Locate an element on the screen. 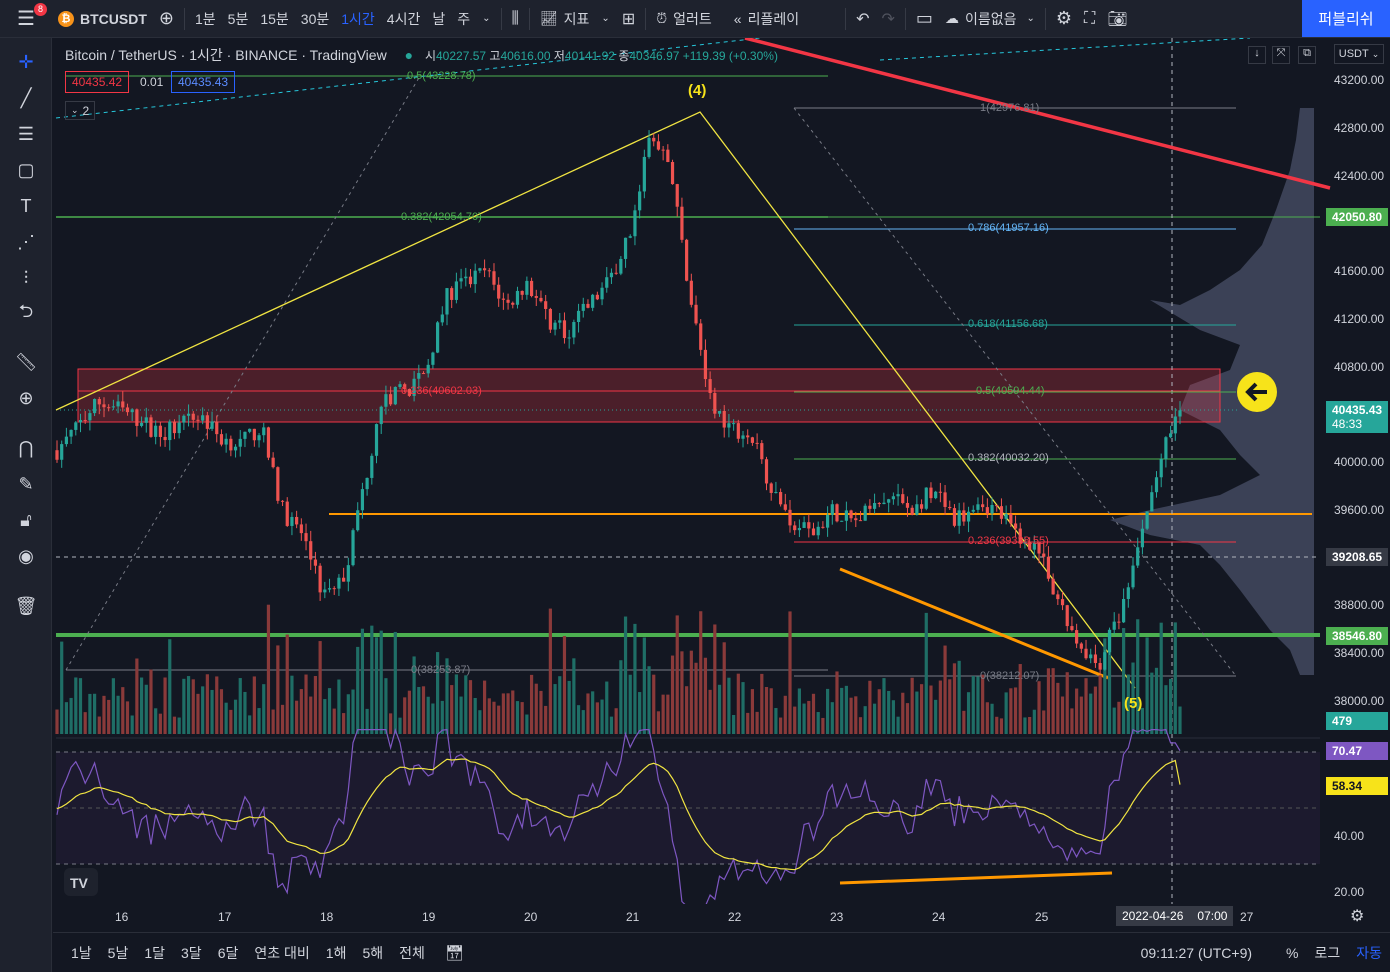  range-2: 1달 is located at coordinates (155, 952).